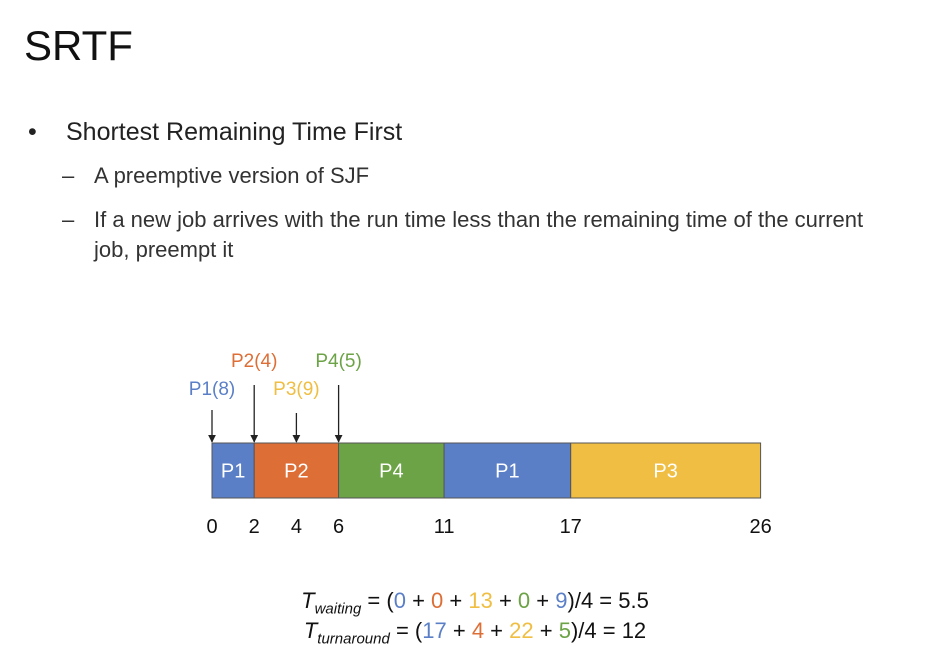  I want to click on arrival-label-p1: P1(8), so click(212, 389).